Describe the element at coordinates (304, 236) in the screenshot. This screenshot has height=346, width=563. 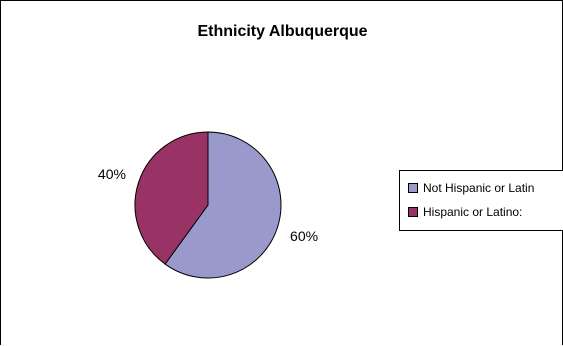
I see `slice-label-not-hispanic: 60%` at that location.